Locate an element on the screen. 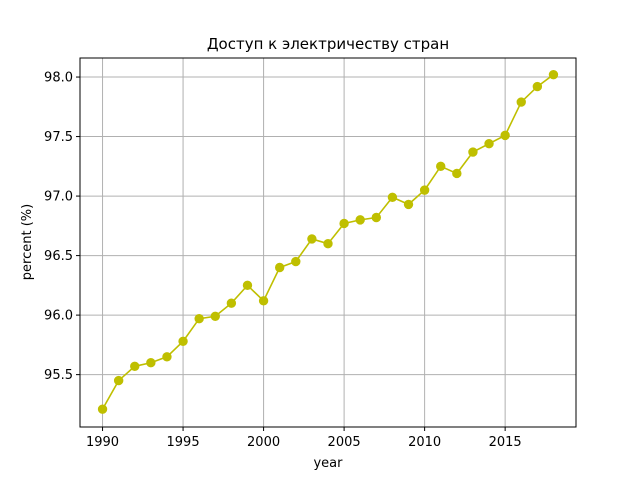 The image size is (640, 480). chart-title: Доступ к электричеству стран is located at coordinates (328, 44).